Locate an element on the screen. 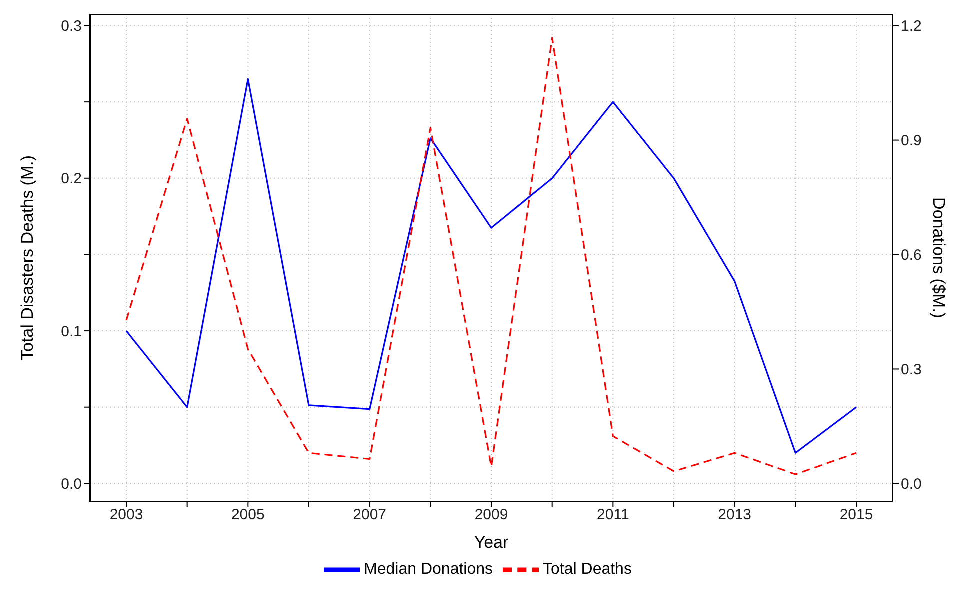  y-axis-title: Total Disasters Deaths (M.) is located at coordinates (28, 258).